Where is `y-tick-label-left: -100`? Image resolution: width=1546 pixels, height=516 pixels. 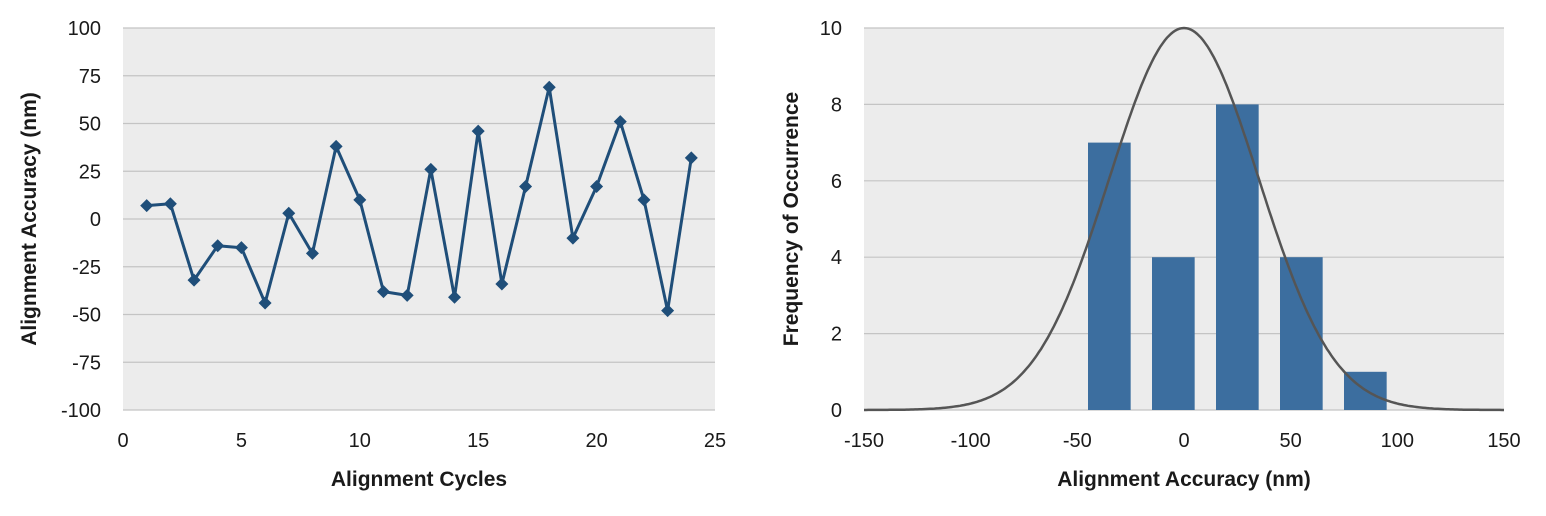 y-tick-label-left: -100 is located at coordinates (81, 411).